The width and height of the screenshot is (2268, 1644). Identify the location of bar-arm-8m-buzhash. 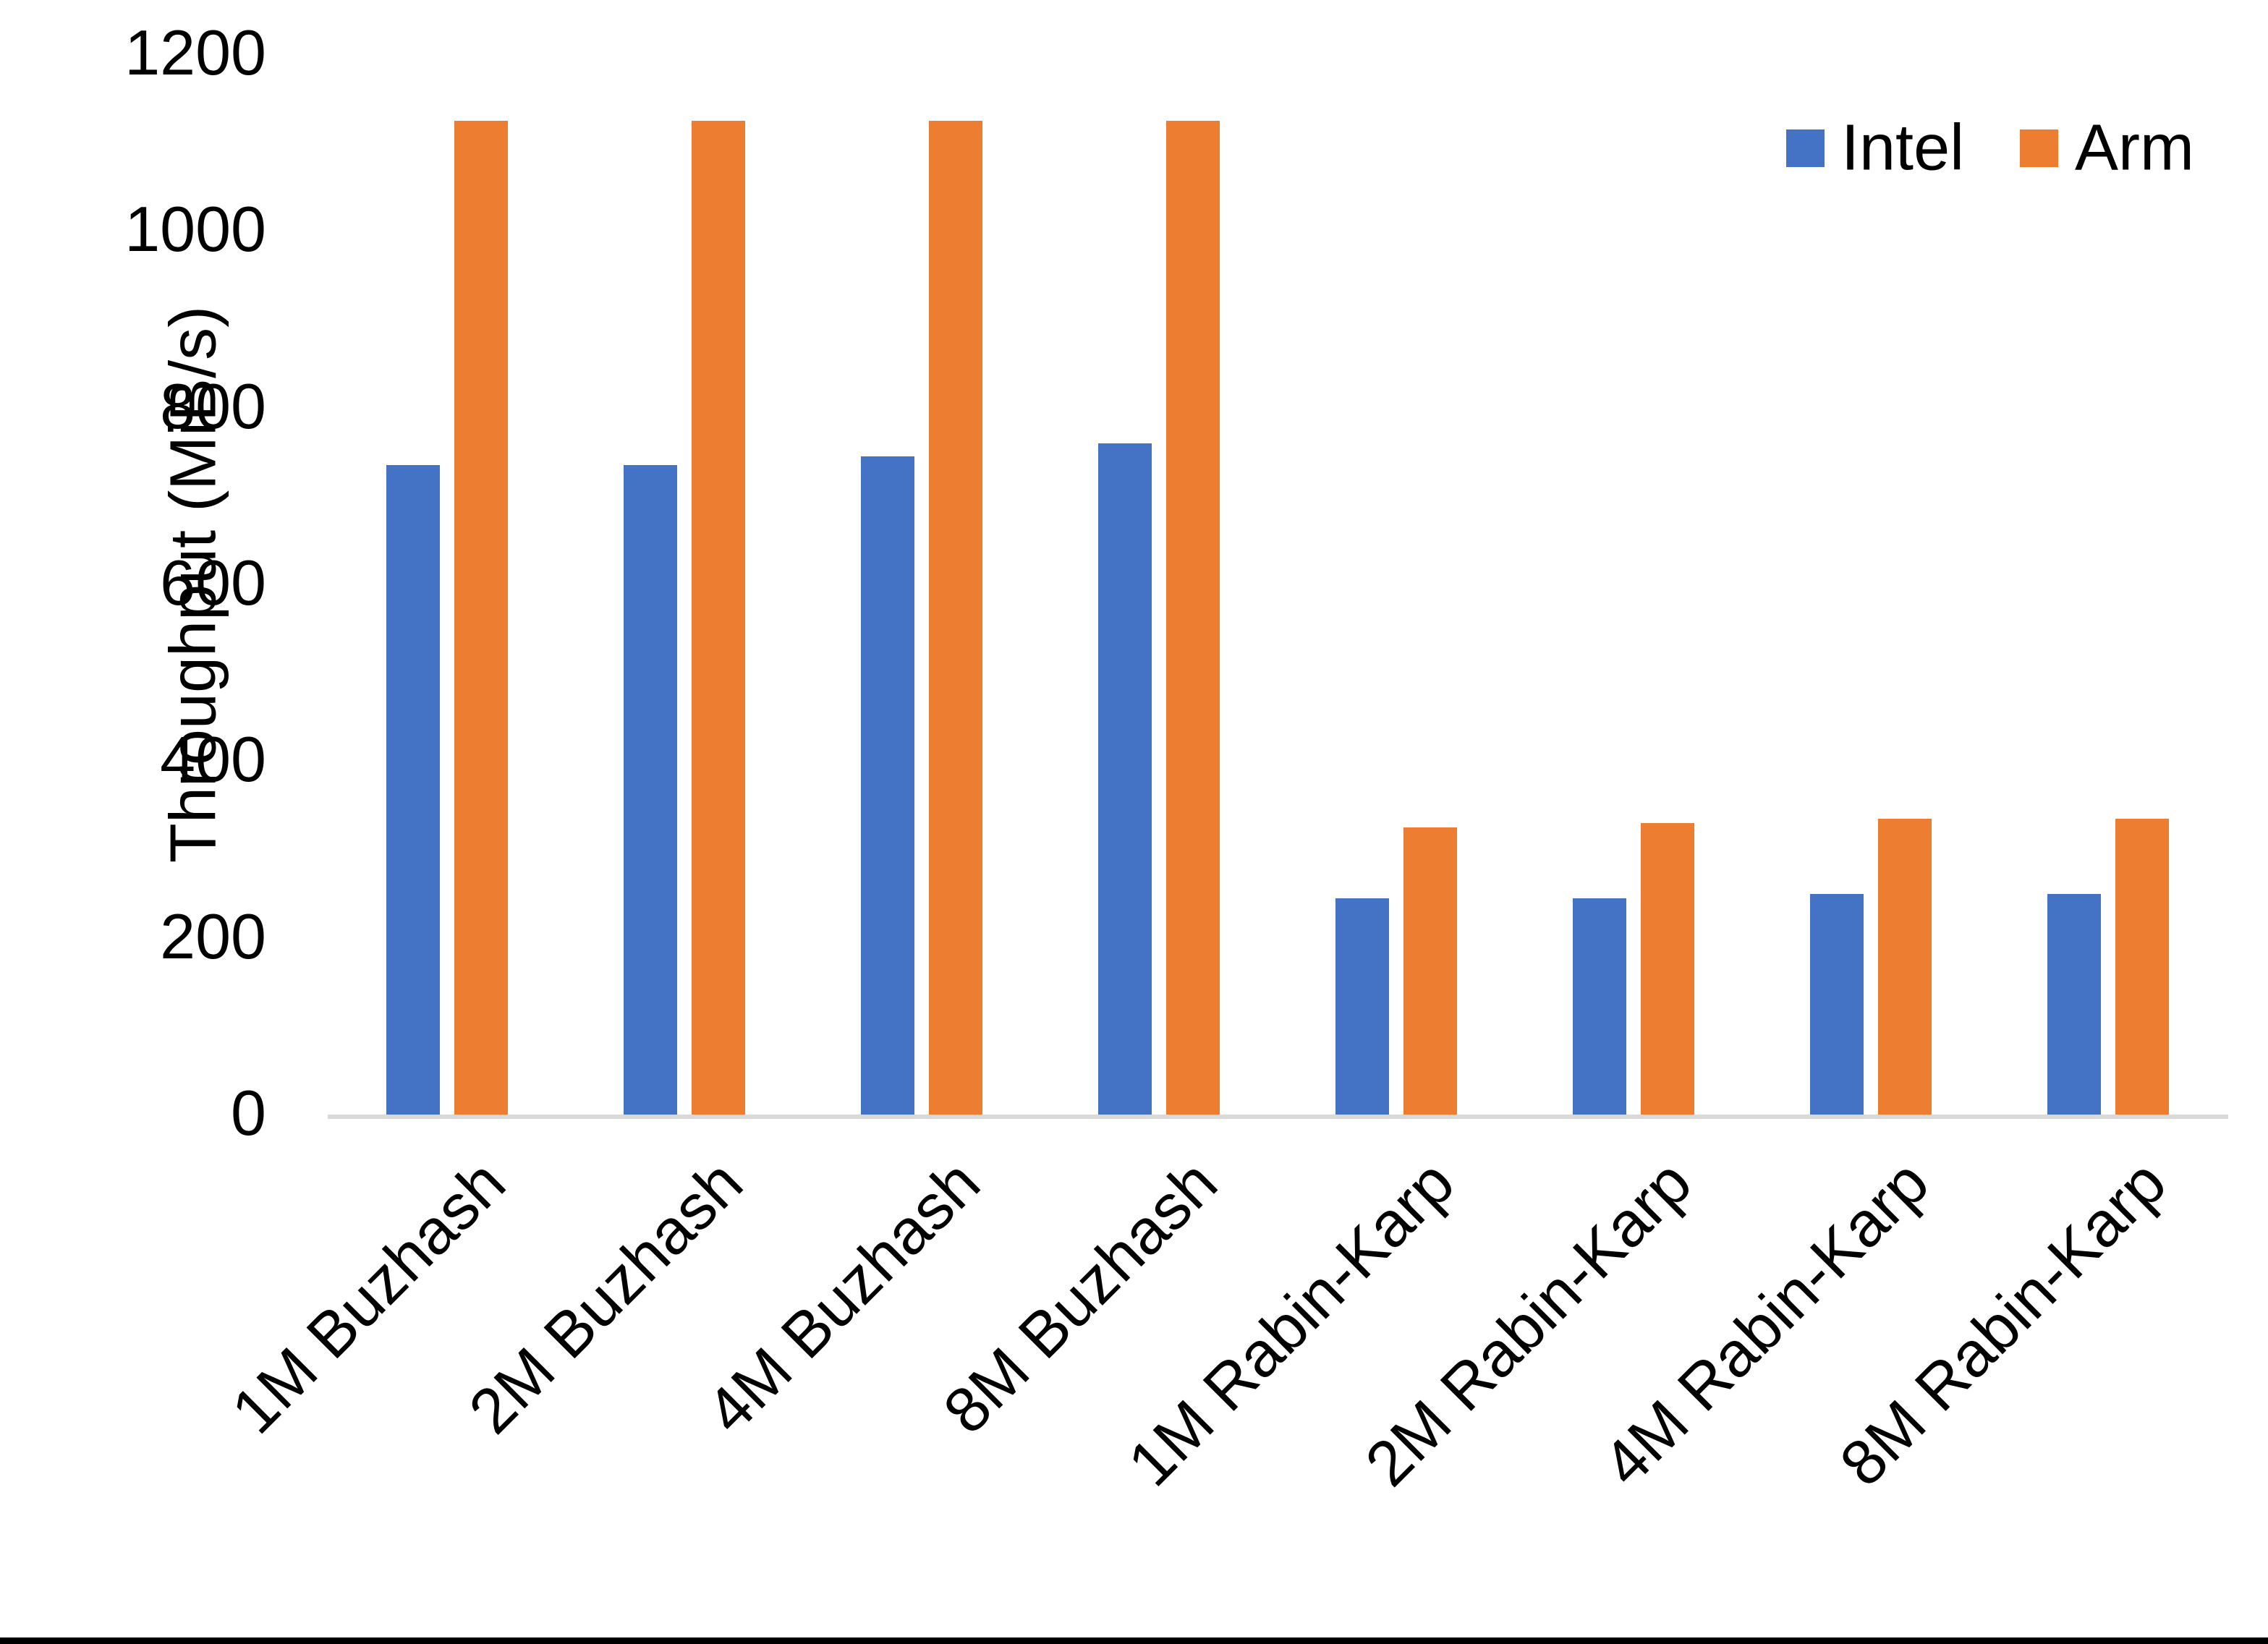
(1193, 618).